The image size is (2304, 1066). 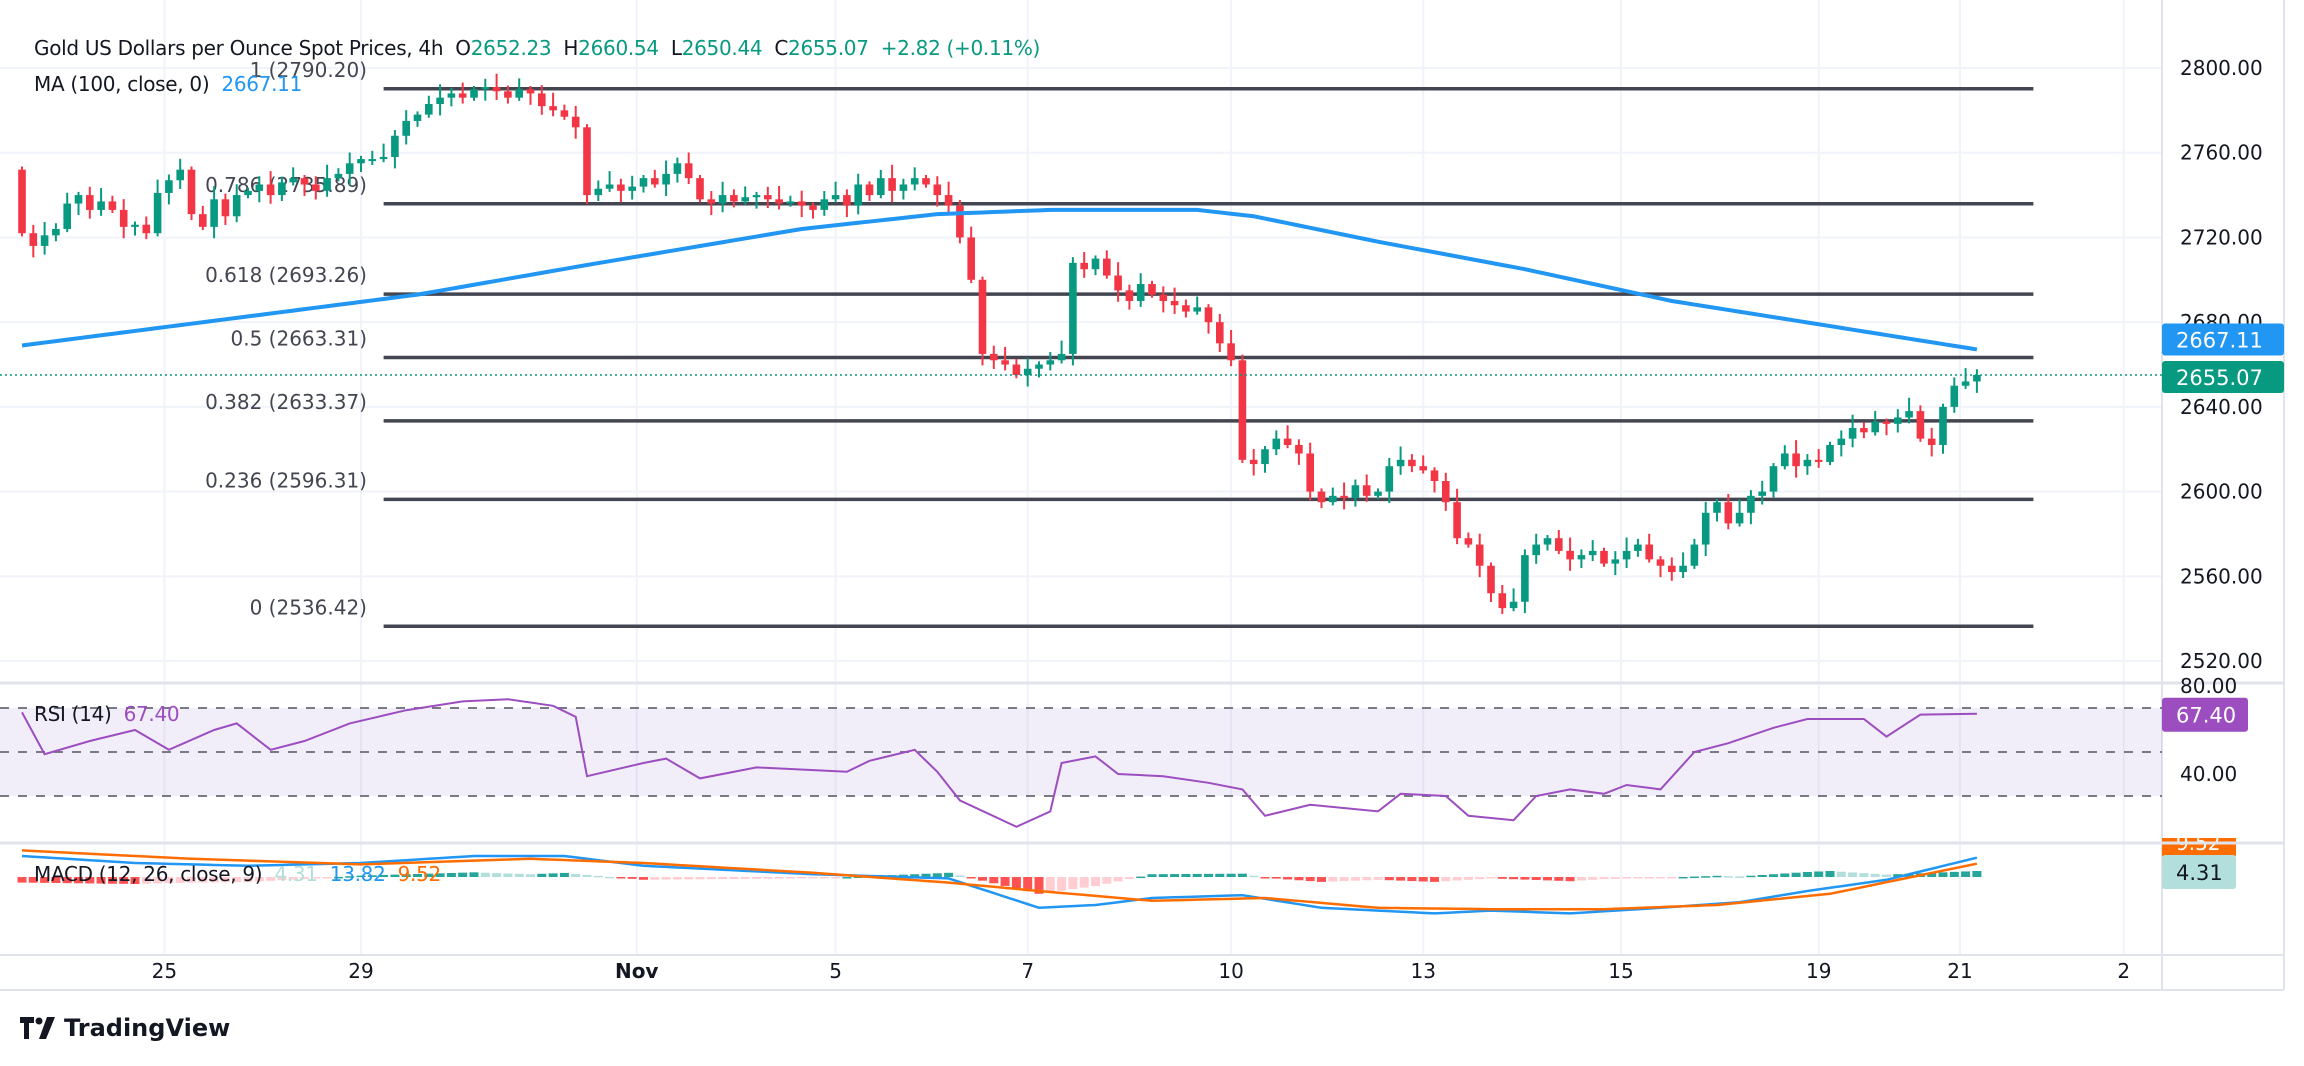 What do you see at coordinates (360, 971) in the screenshot?
I see `time-axis-label: 29` at bounding box center [360, 971].